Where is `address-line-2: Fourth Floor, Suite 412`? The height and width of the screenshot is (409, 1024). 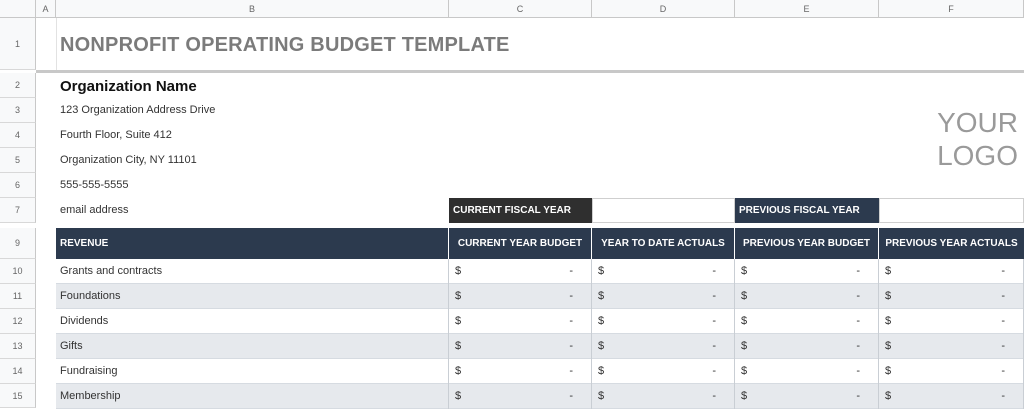
address-line-2: Fourth Floor, Suite 412 is located at coordinates (116, 135).